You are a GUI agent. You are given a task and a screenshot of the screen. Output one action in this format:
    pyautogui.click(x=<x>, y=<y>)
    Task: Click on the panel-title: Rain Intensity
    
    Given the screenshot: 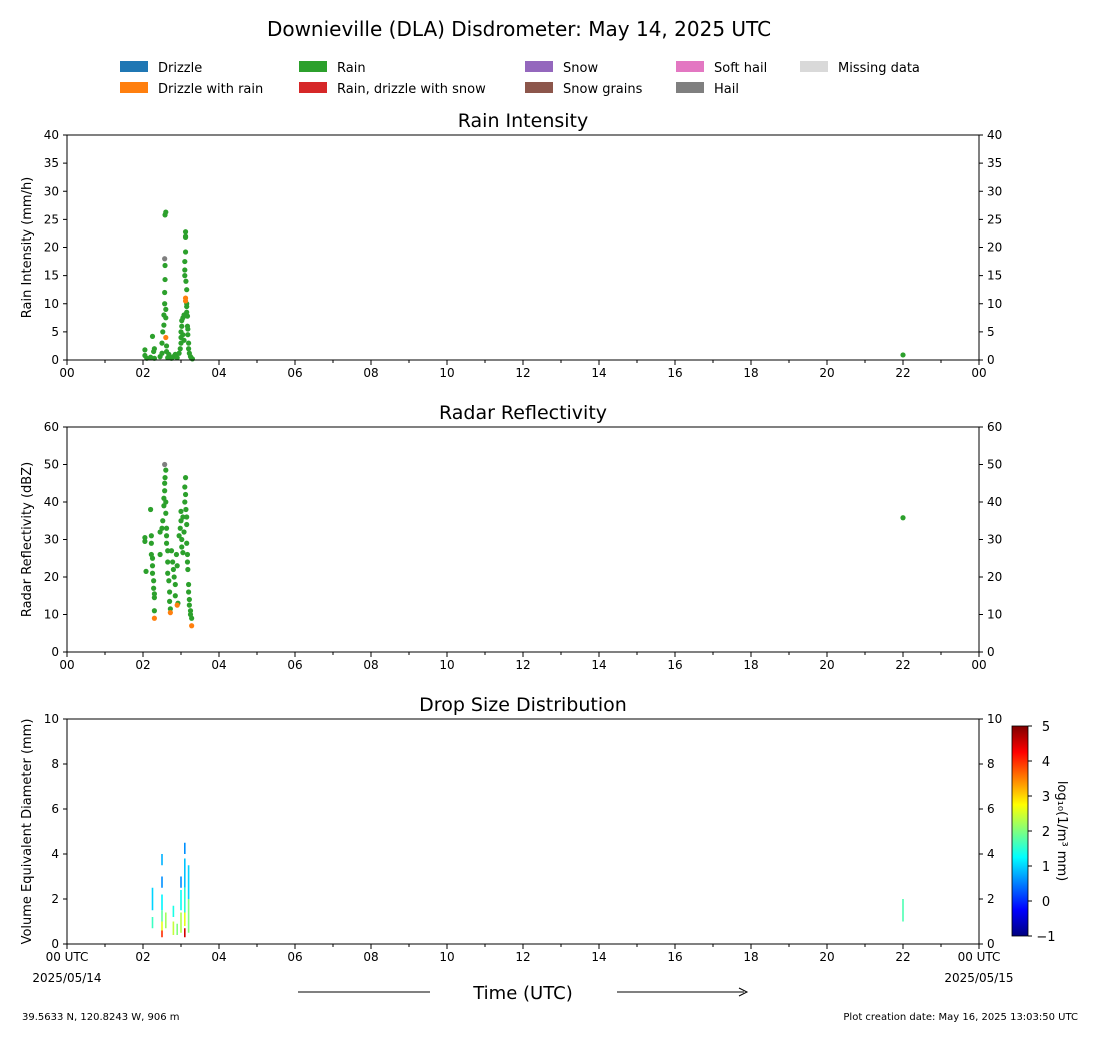 What is the action you would take?
    pyautogui.click(x=523, y=121)
    